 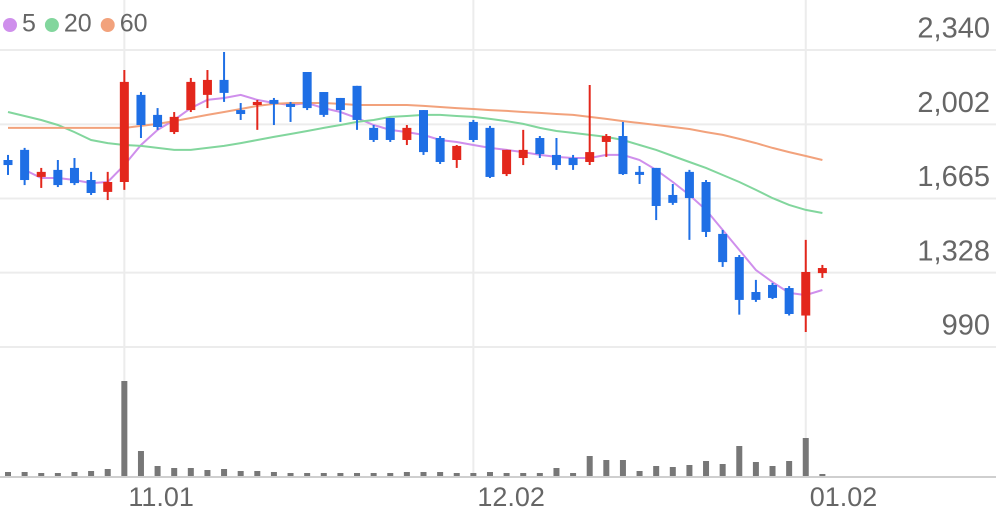 What do you see at coordinates (953, 29) in the screenshot?
I see `y-tick-label: 2,340` at bounding box center [953, 29].